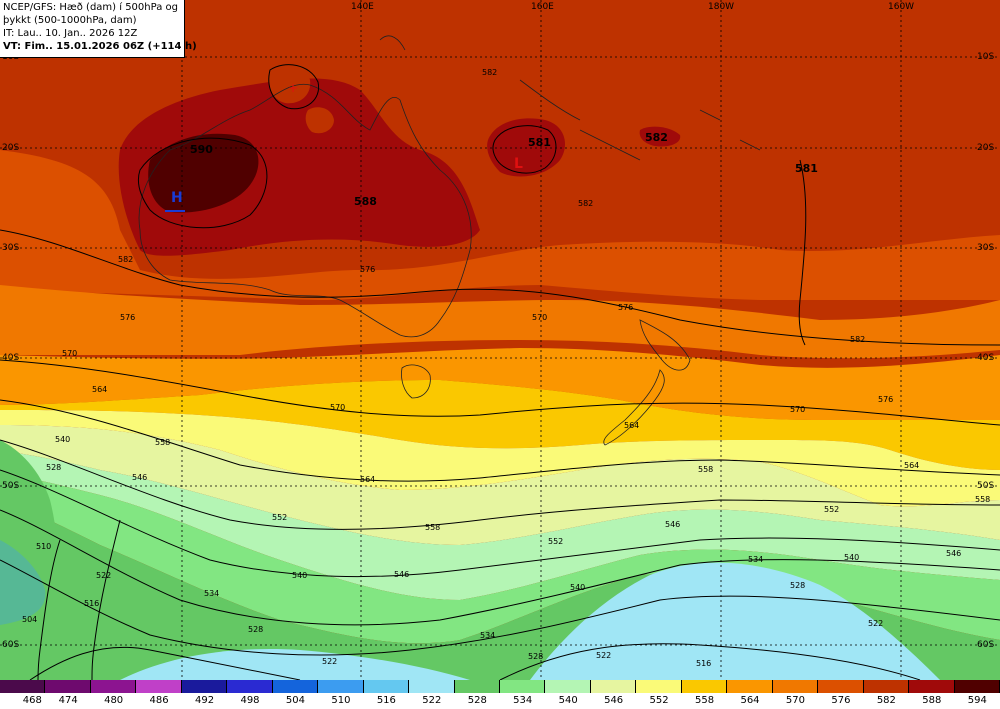 This screenshot has height=709, width=1000. I want to click on lat-label-left: 50S, so click(11, 486).